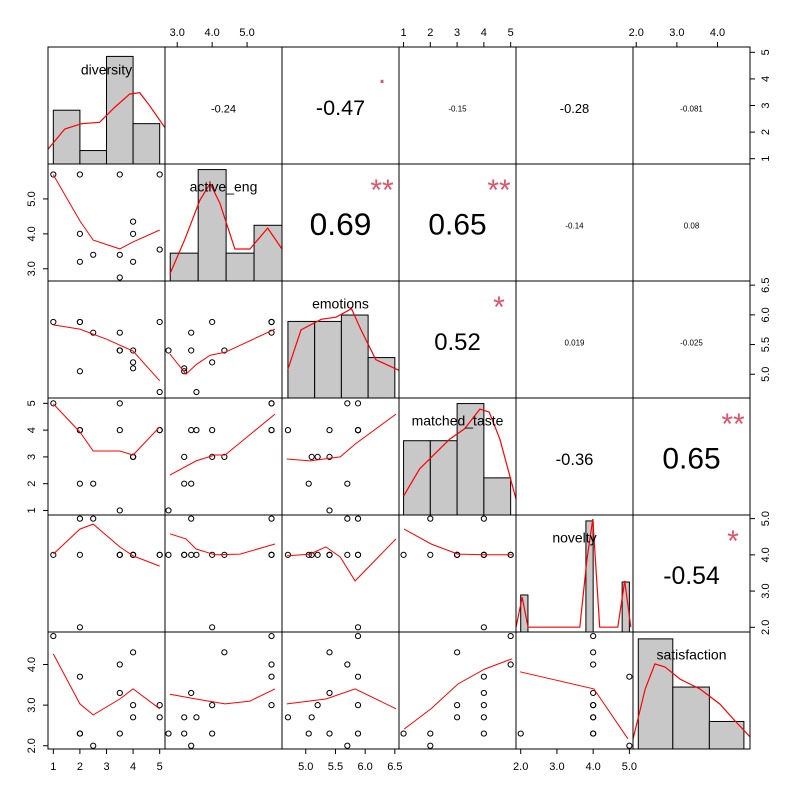 The image size is (800, 800). What do you see at coordinates (160, 767) in the screenshot?
I see `x-tick-label: 5` at bounding box center [160, 767].